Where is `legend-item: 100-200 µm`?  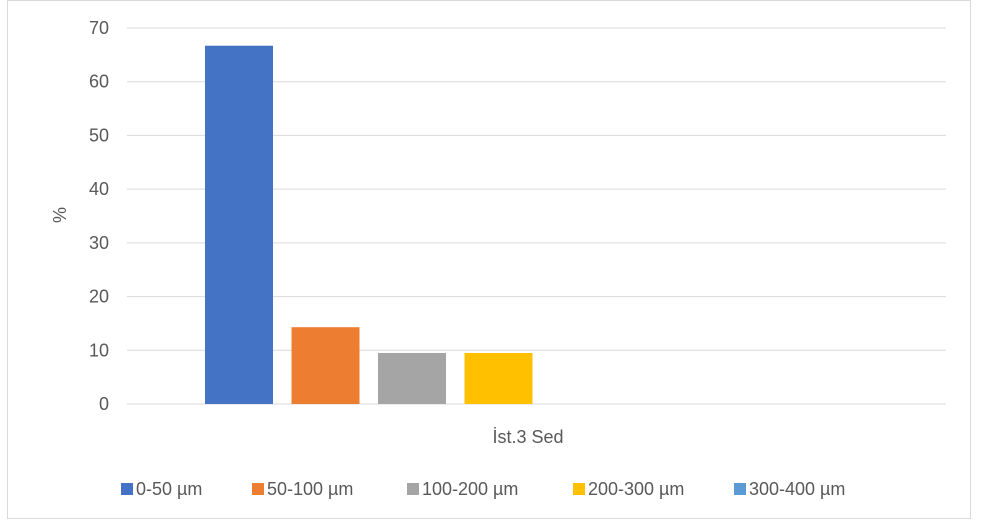
legend-item: 100-200 µm is located at coordinates (462, 489).